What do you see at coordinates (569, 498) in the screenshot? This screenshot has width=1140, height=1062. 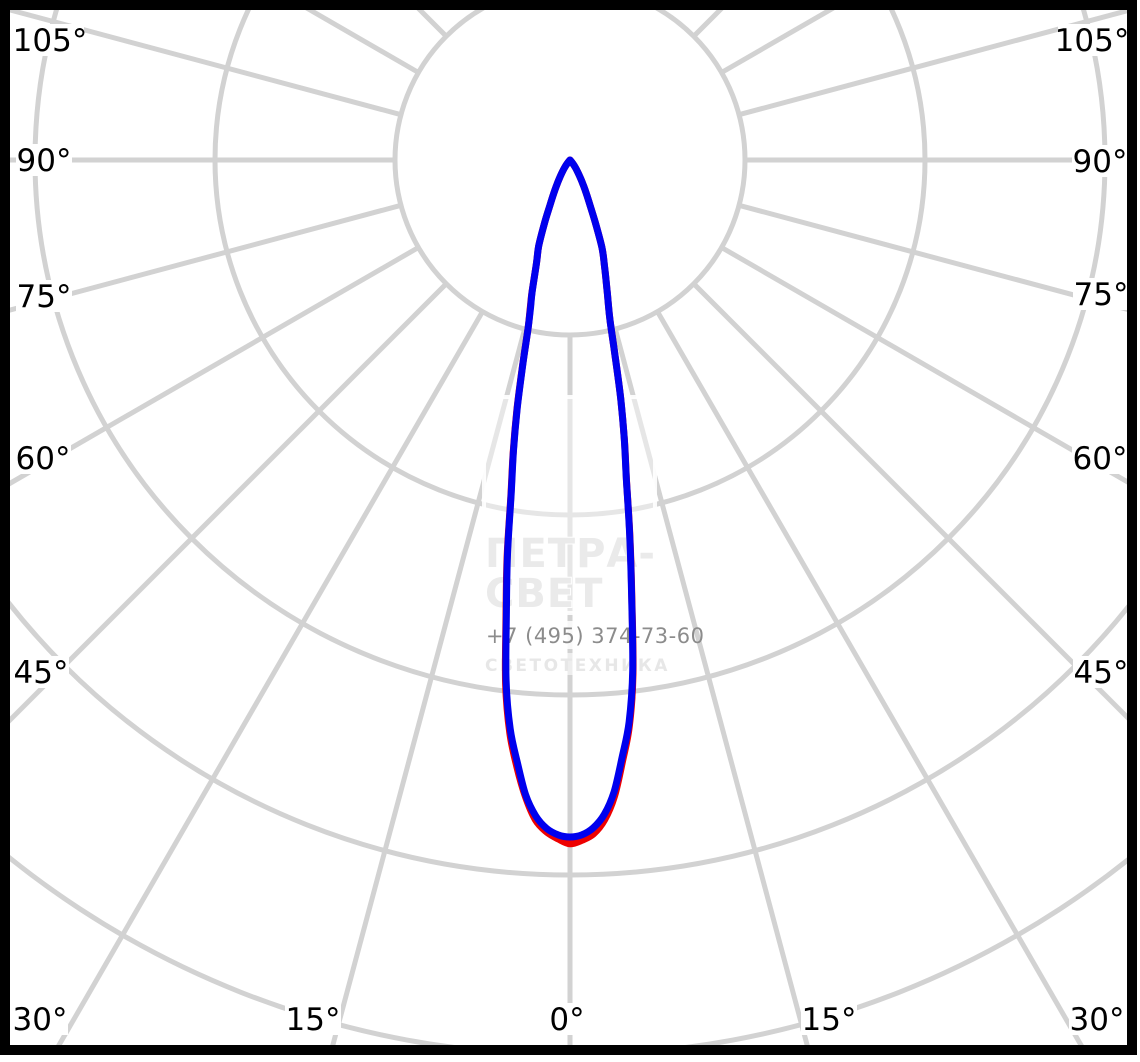 I see `blue-curve` at bounding box center [569, 498].